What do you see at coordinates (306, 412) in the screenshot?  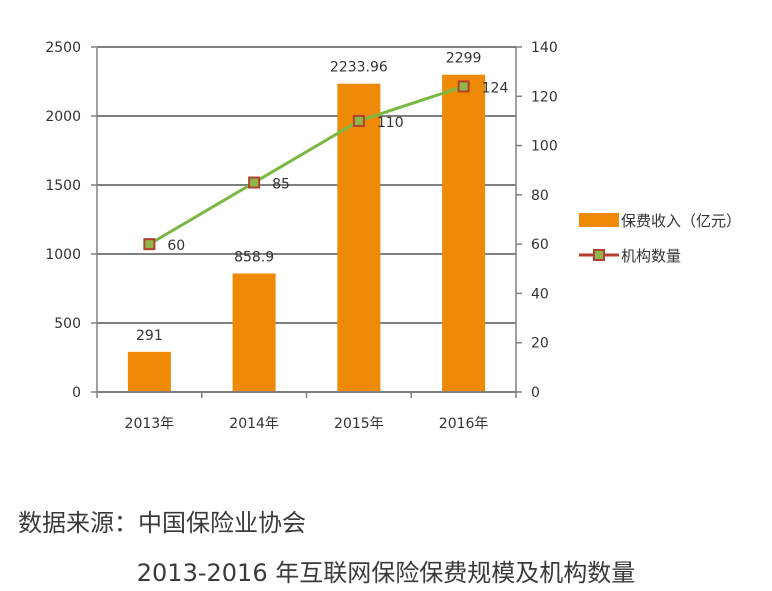 I see `x-axis-ticks: 2013年 2014年 2015年 2016年` at bounding box center [306, 412].